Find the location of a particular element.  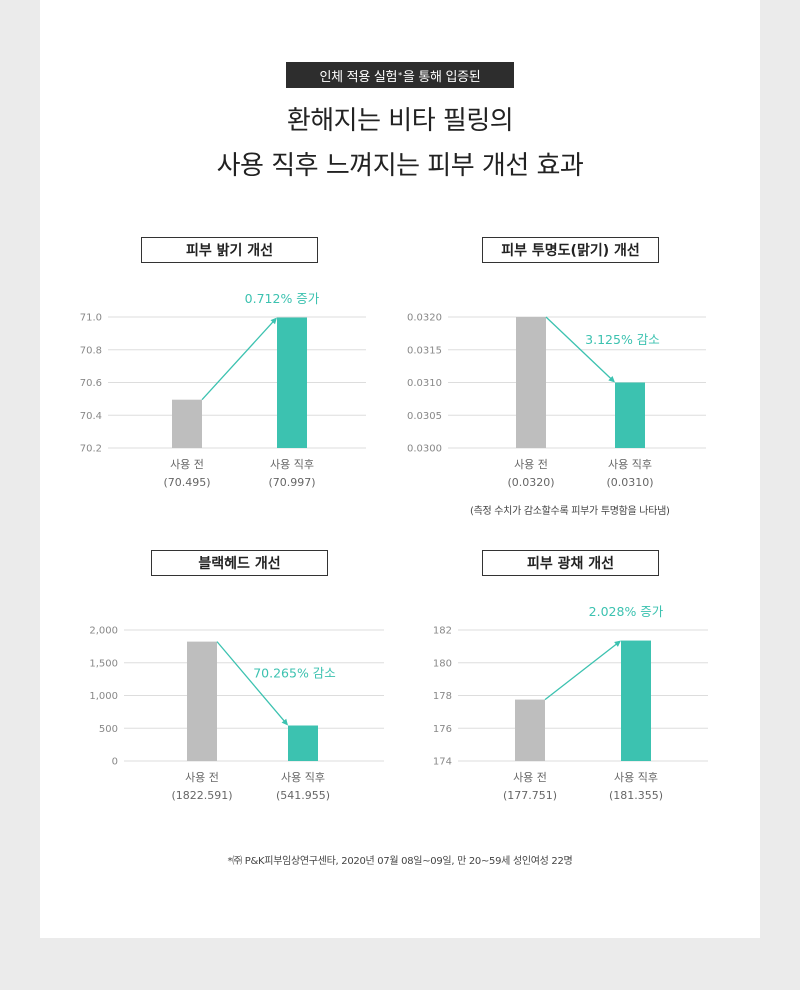

headline-line-2: 사용 직후 느껴지는 피부 개선 효과 is located at coordinates (400, 166).